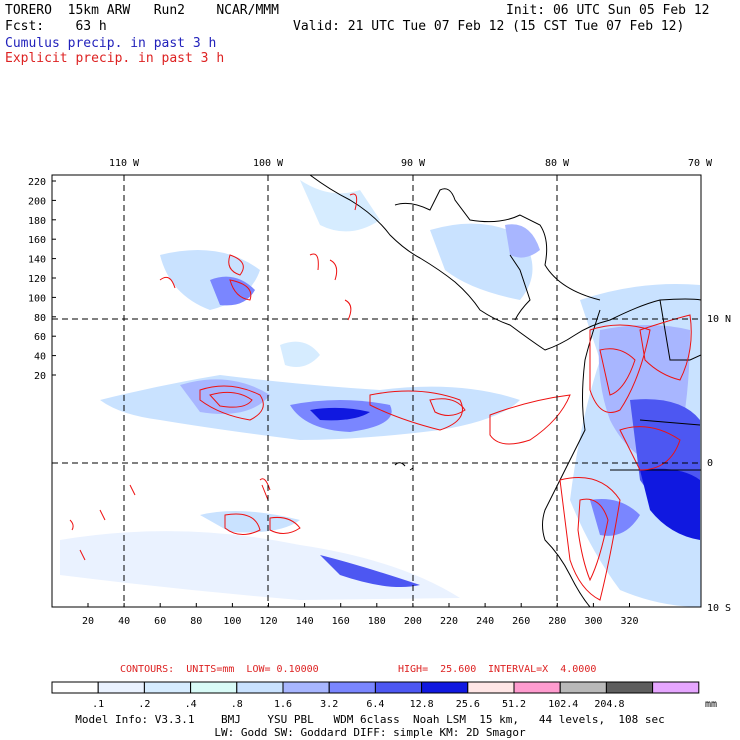 The image size is (740, 740). I want to click on contour-interval: INTERVAL=X 4.0000, so click(542, 669).